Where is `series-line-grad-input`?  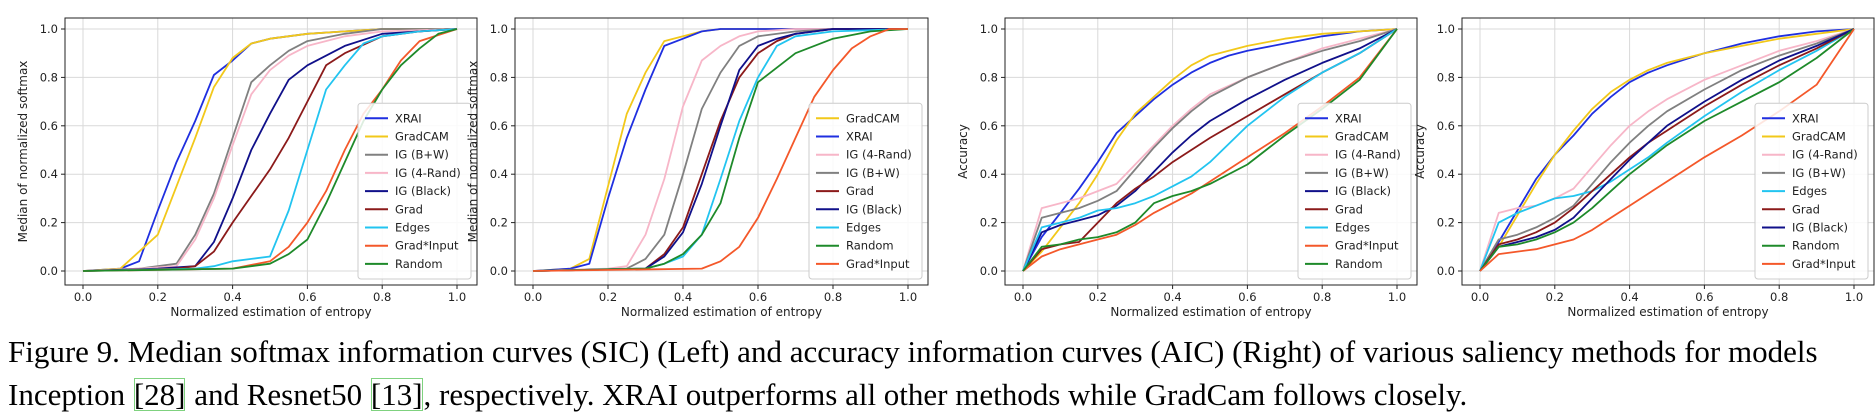 series-line-grad-input is located at coordinates (720, 150).